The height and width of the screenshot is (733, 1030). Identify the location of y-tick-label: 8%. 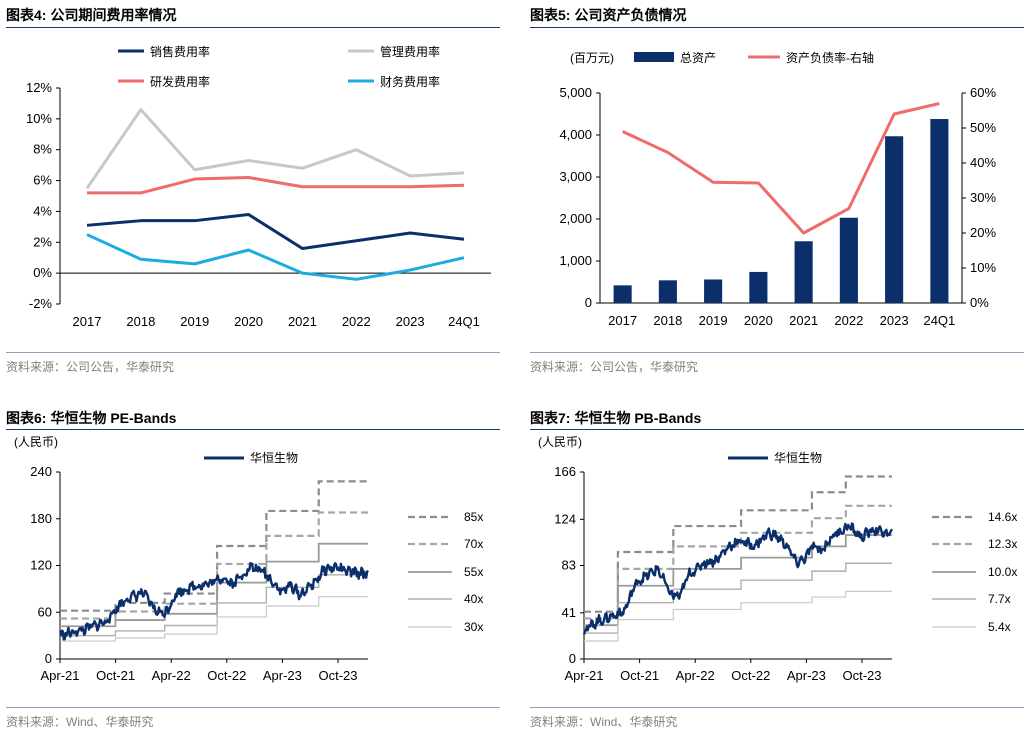
(42, 149).